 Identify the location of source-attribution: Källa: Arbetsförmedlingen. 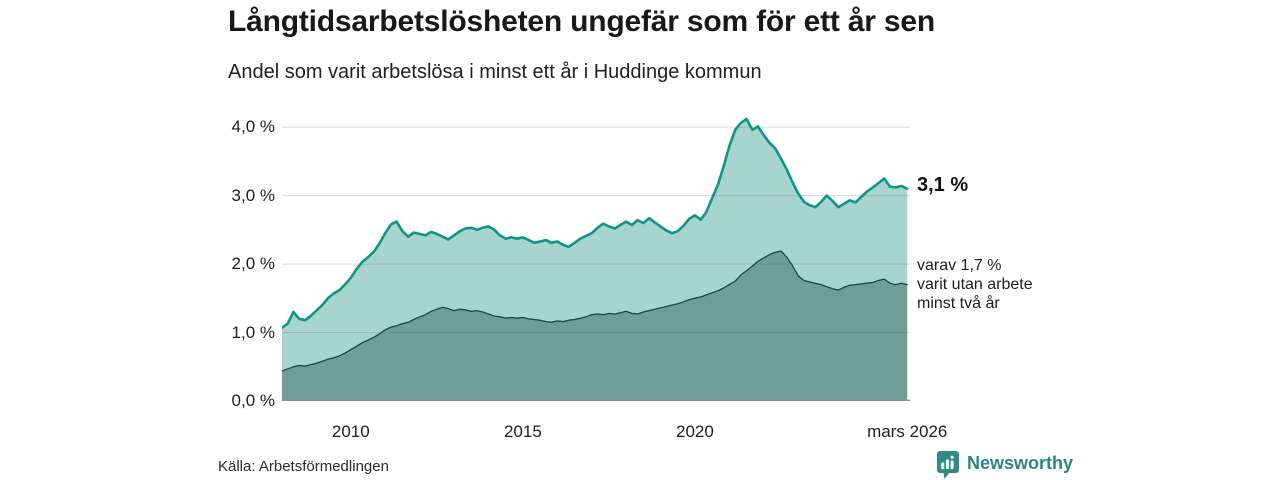
(303, 466).